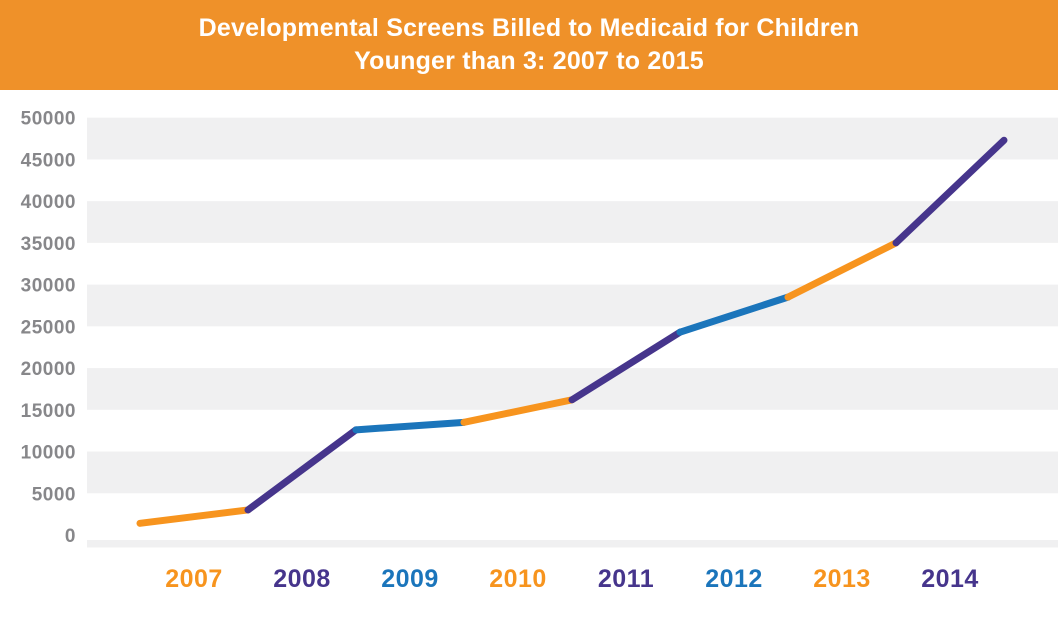 Image resolution: width=1058 pixels, height=619 pixels. I want to click on line-segment-2007, so click(194, 516).